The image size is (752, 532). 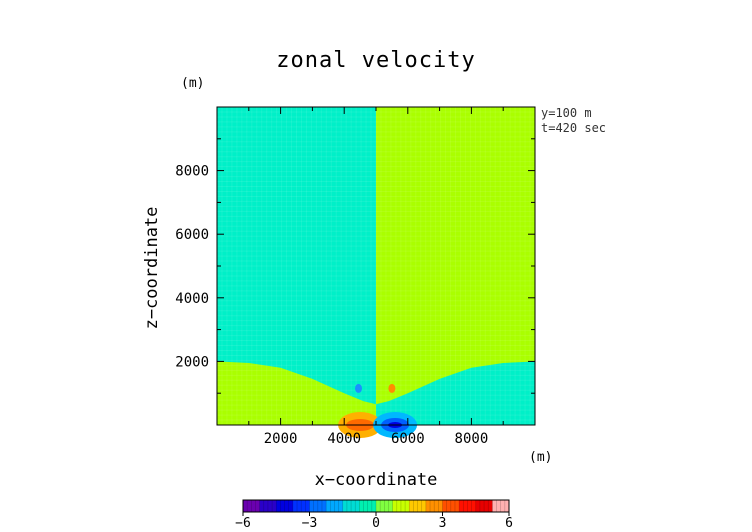 I want to click on x-tick-label: 4000, so click(x=344, y=439).